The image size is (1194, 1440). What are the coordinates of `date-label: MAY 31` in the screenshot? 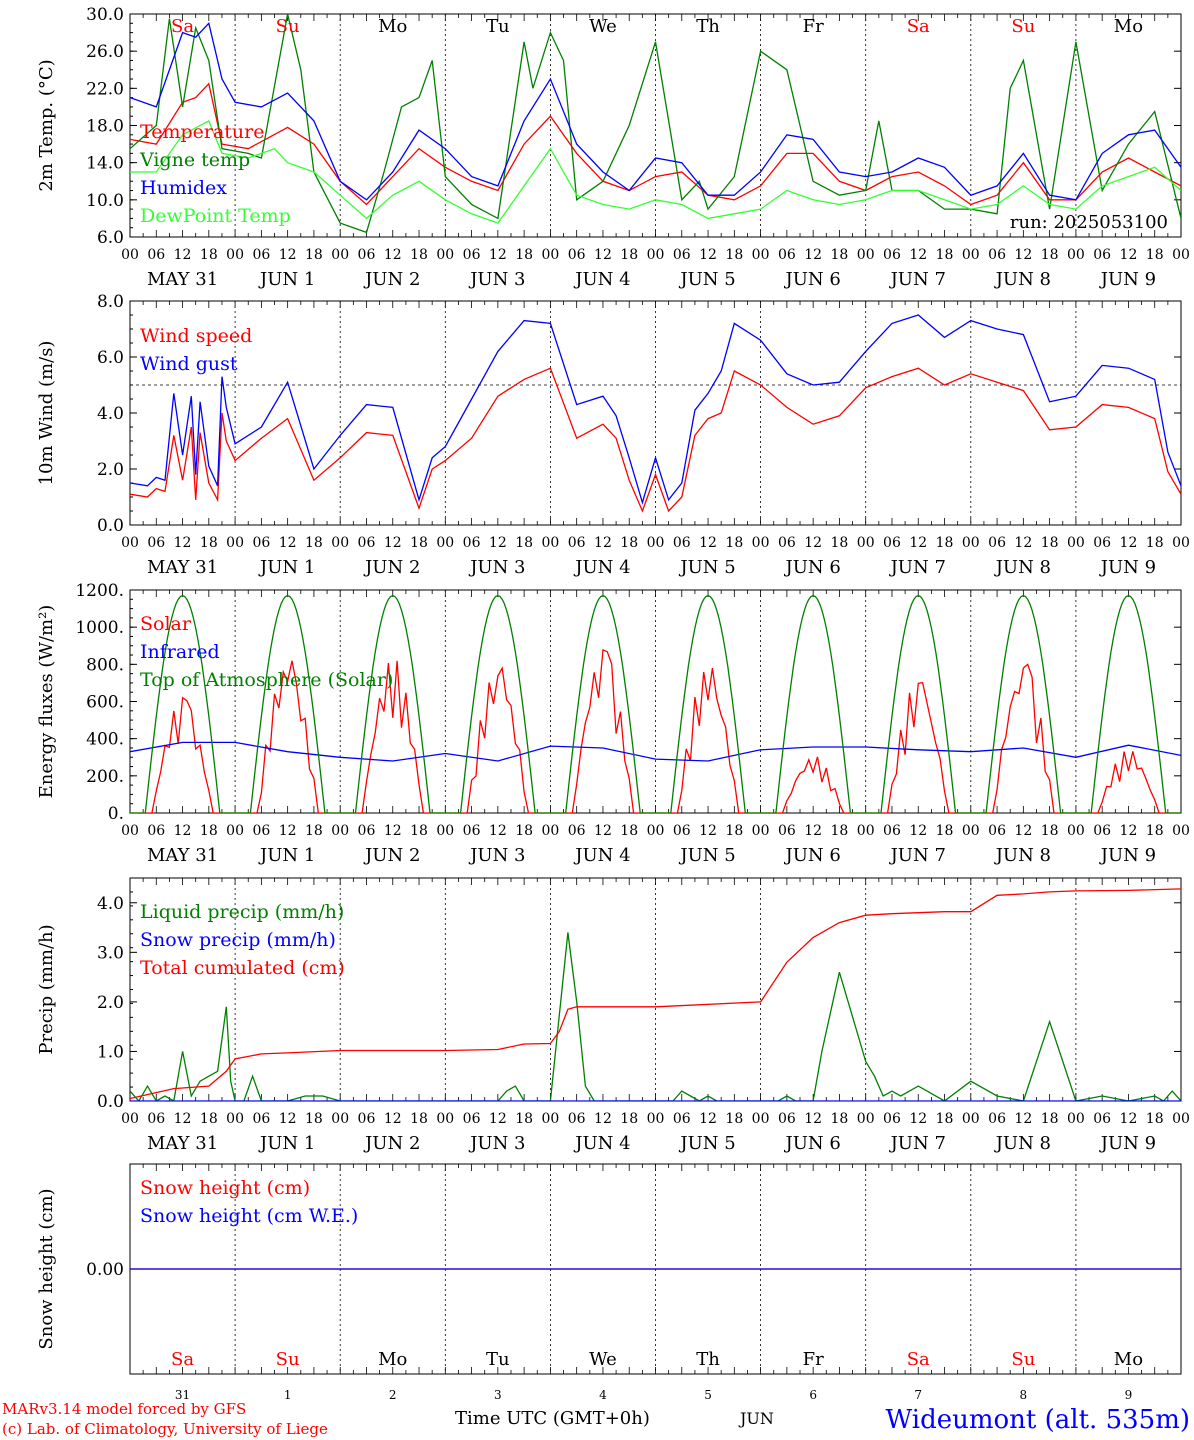 It's located at (182, 855).